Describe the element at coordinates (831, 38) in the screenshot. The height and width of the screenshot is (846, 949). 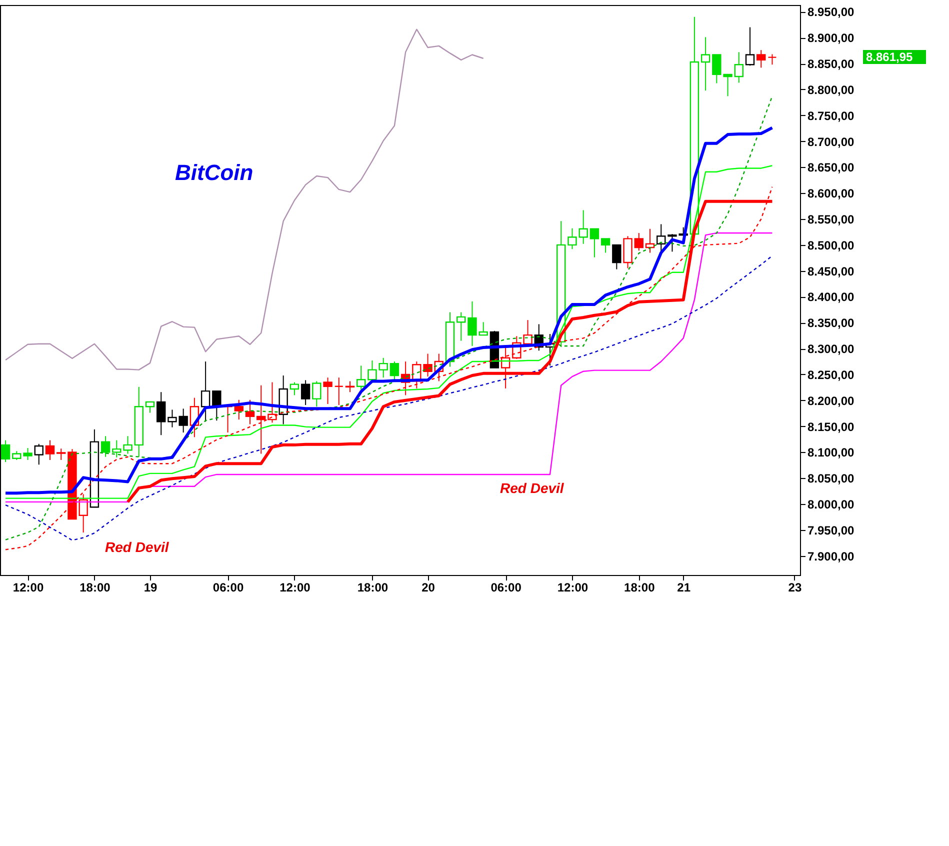
I see `y-tick-label: 8.900,00` at that location.